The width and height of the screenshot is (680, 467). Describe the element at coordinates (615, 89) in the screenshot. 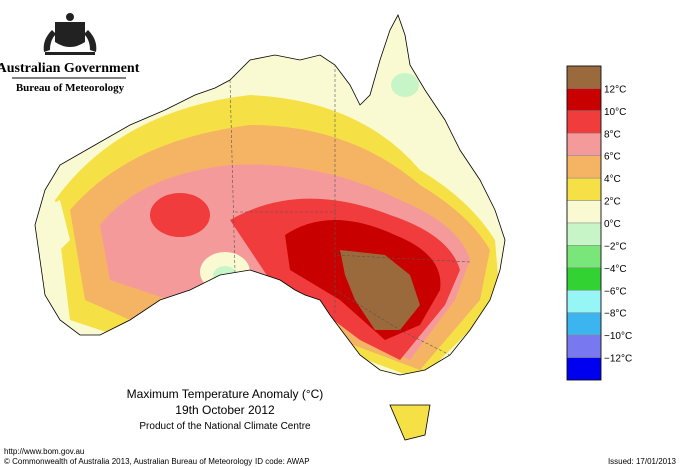

I see `legend-label: 12°C` at that location.